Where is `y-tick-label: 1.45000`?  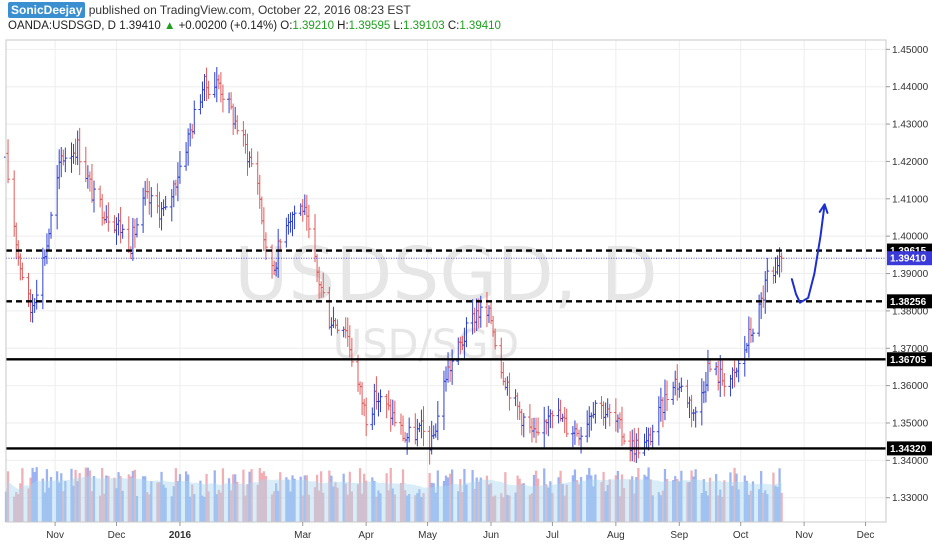 y-tick-label: 1.45000 is located at coordinates (910, 50).